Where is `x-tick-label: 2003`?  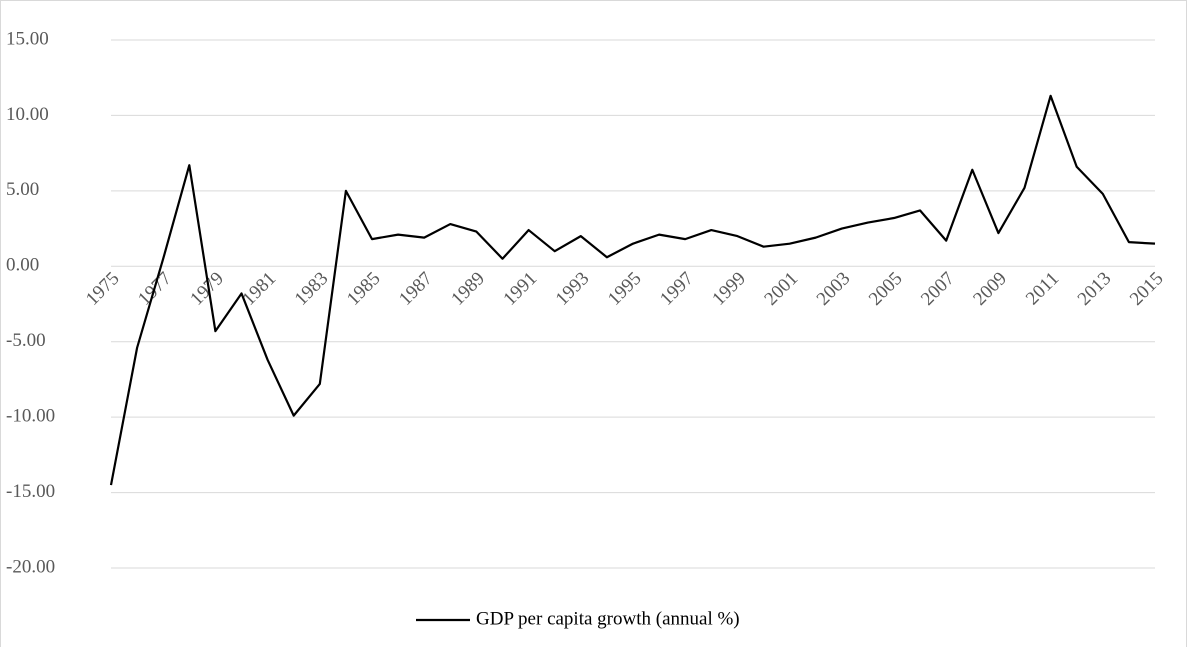 x-tick-label: 2003 is located at coordinates (834, 289).